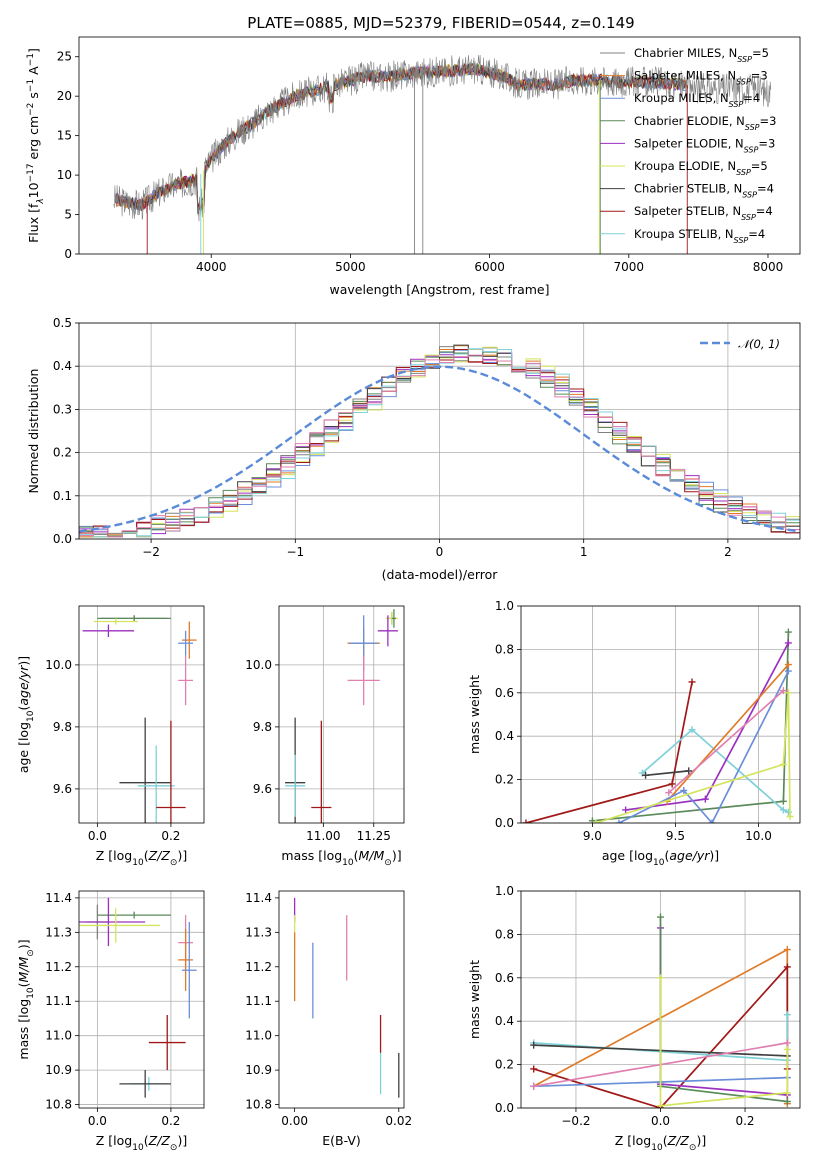  What do you see at coordinates (704, 191) in the screenshot?
I see `legend-entry: Chabrier STELIB, NSSP=4` at bounding box center [704, 191].